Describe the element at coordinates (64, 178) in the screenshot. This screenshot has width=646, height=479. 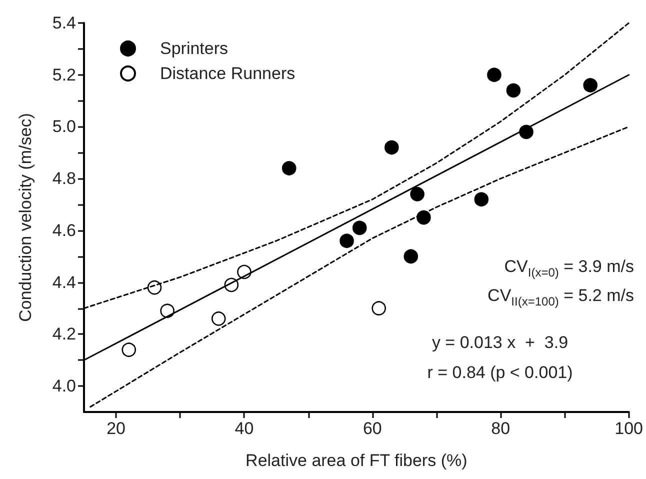
I see `y-tick-label: 4.8` at that location.